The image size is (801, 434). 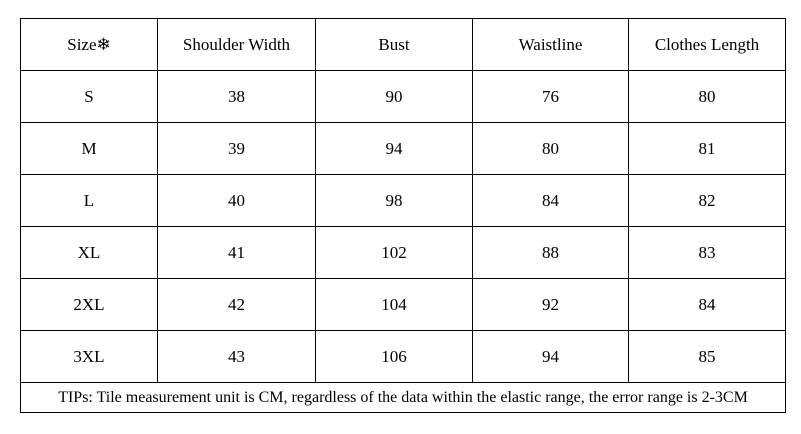 I want to click on header-bust: Bust, so click(x=394, y=44).